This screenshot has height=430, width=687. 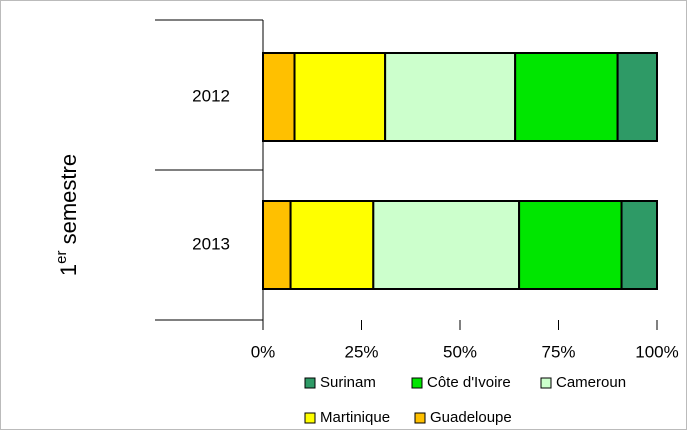 What do you see at coordinates (211, 95) in the screenshot?
I see `y-tick-label: 2012` at bounding box center [211, 95].